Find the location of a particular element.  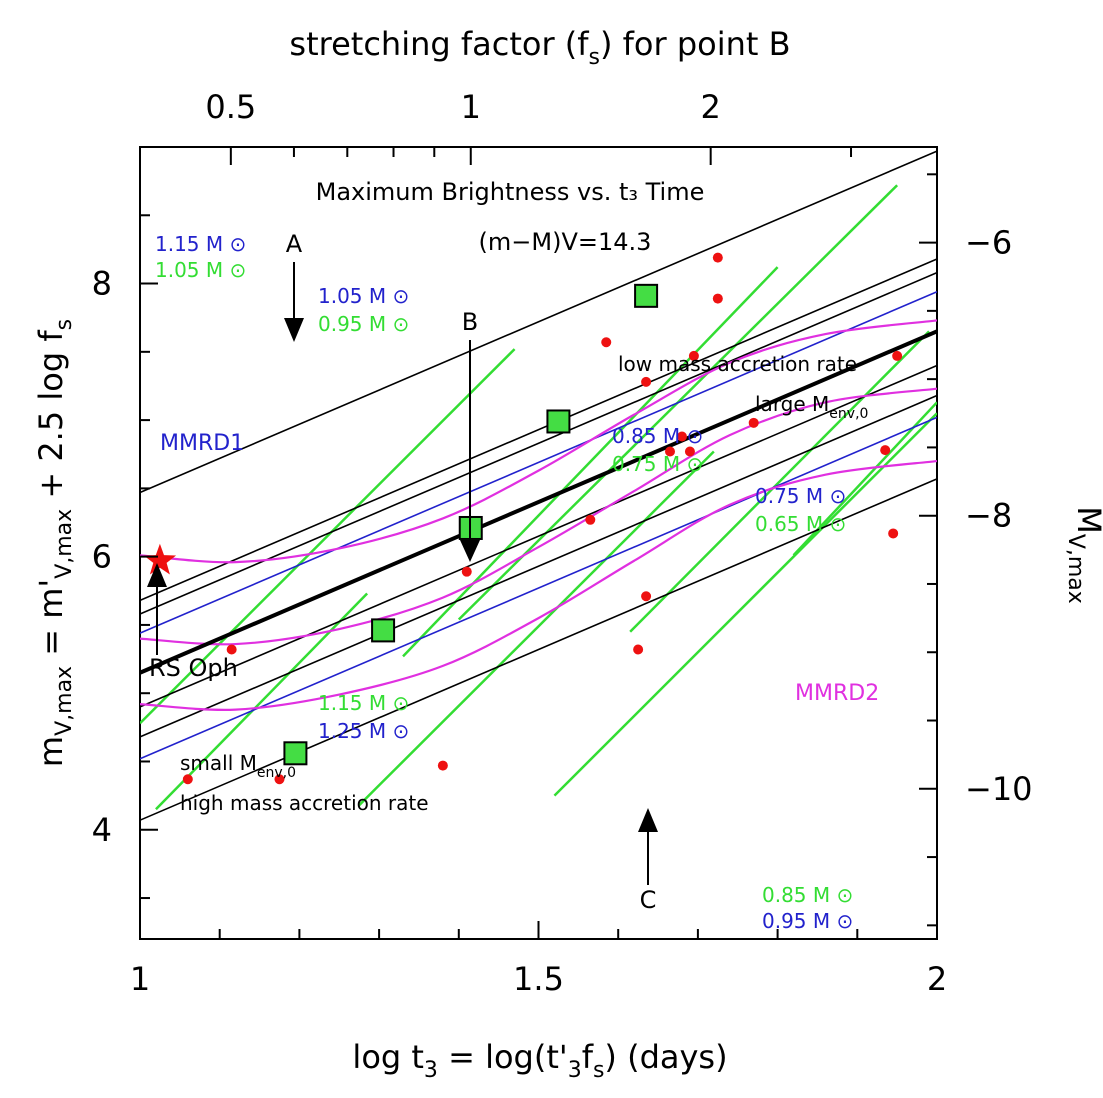

mass-label-pair-1: 1.15 M ⊙ 1.05 M ⊙ is located at coordinates (200, 257).